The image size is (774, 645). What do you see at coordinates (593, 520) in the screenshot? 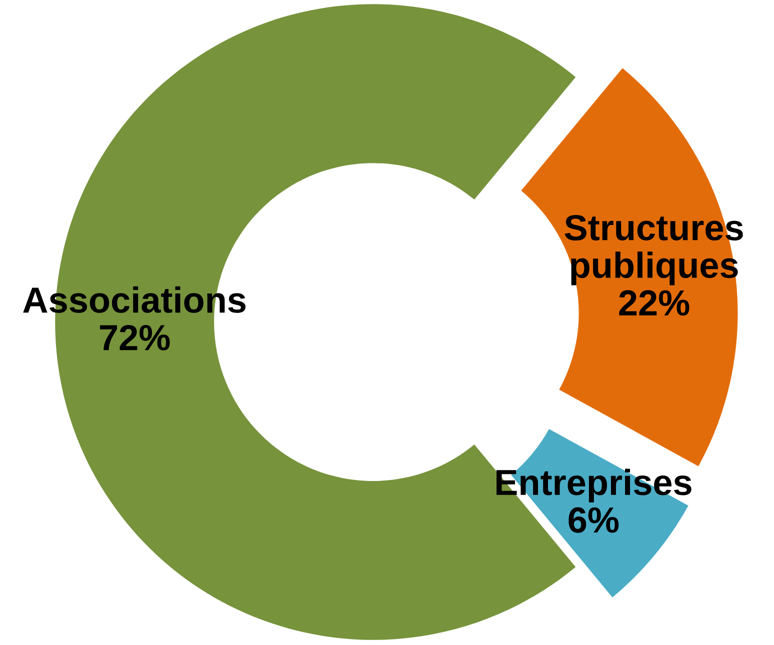
I see `data-label: 6%` at bounding box center [593, 520].